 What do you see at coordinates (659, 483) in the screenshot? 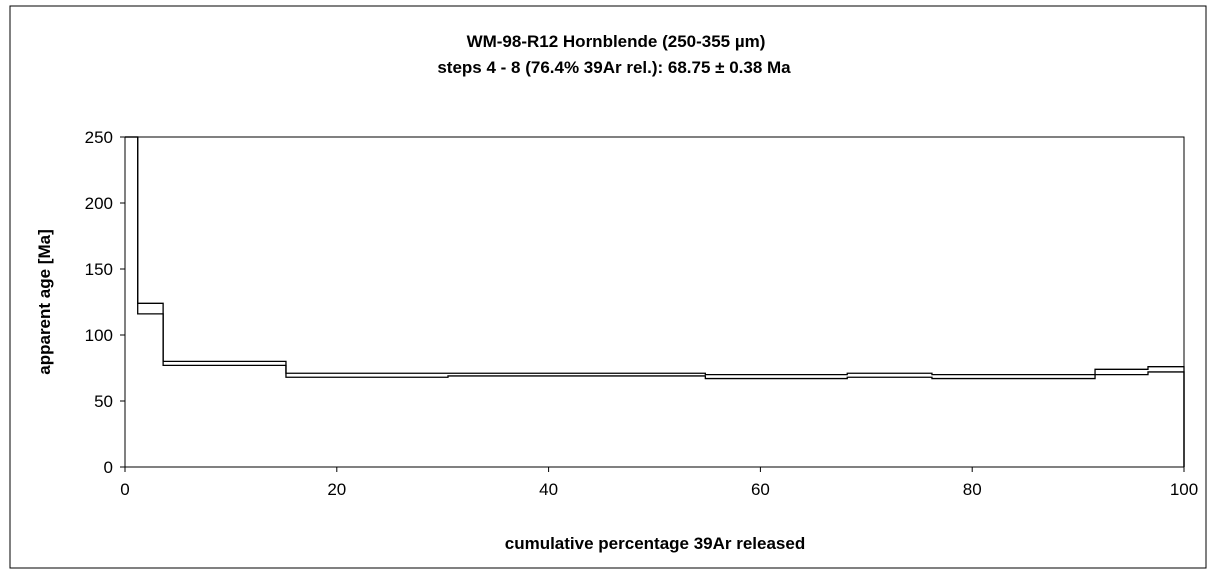
I see `x-axis-ticks: 0 20 40 60 80 100` at bounding box center [659, 483].